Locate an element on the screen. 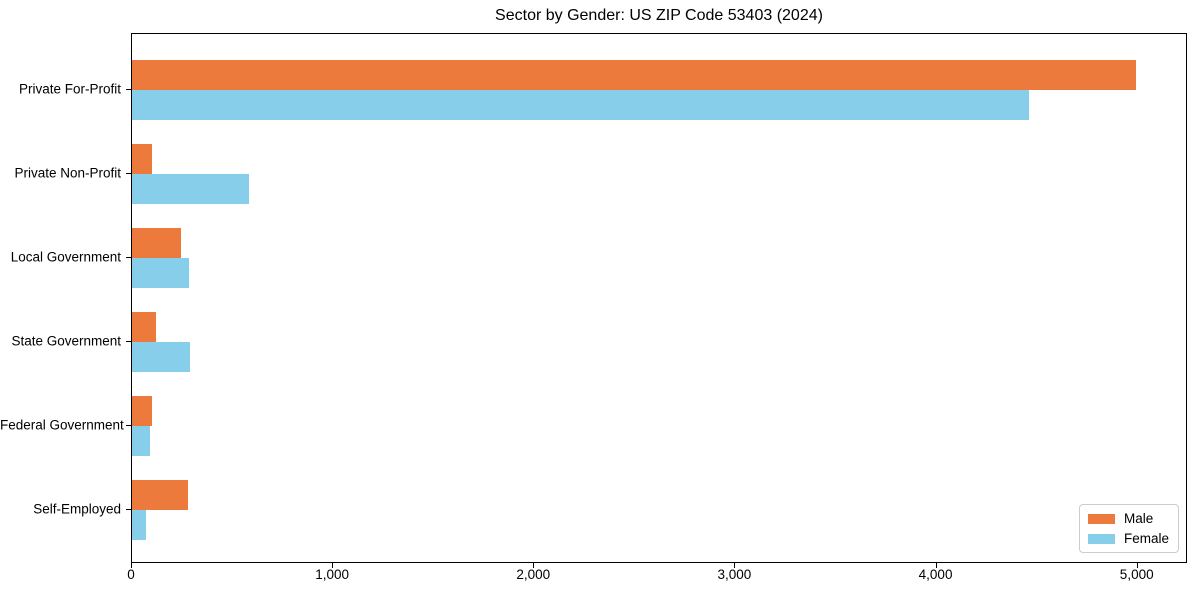 The image size is (1200, 600). legend-swatch-female is located at coordinates (1101, 538).